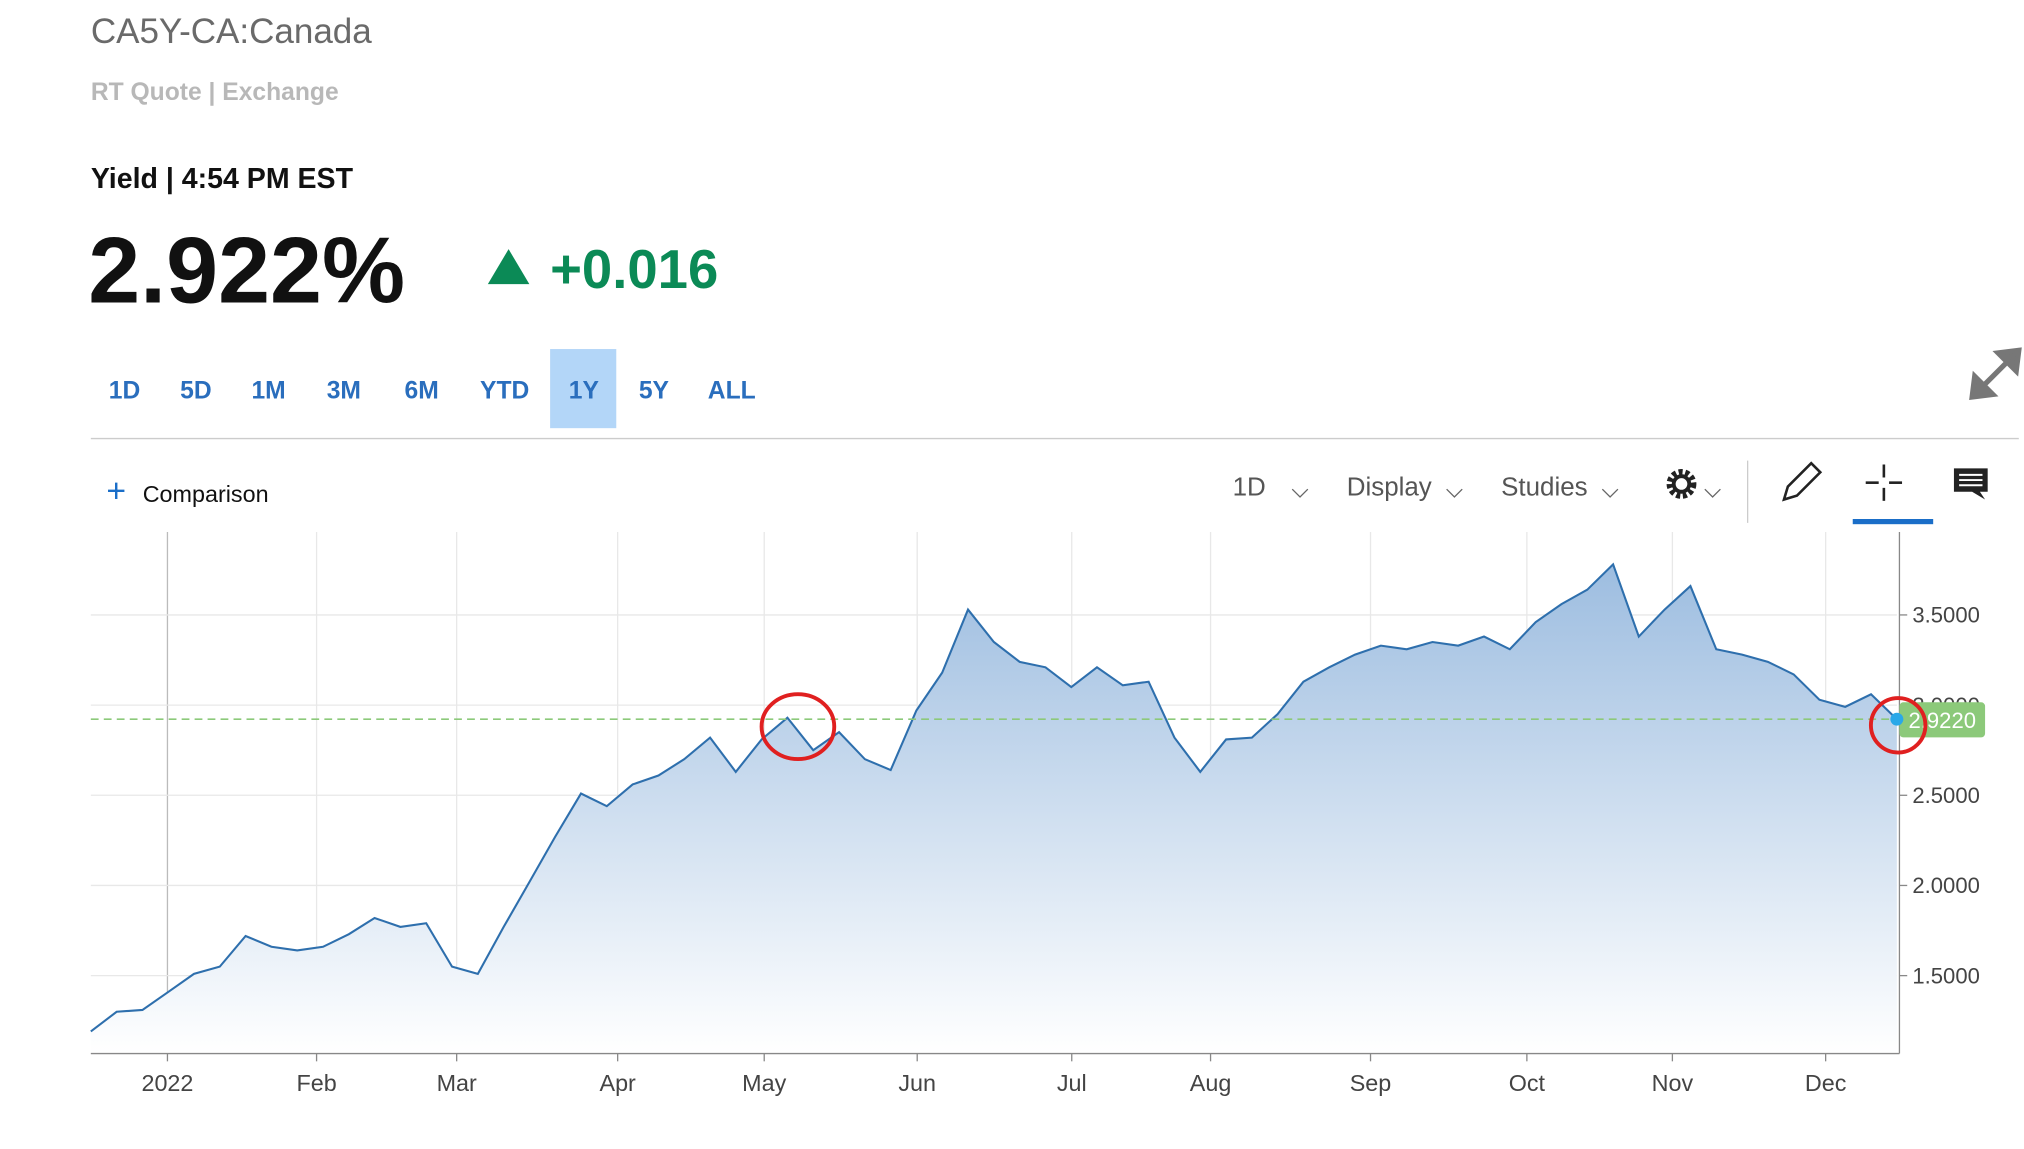 Image resolution: width=2024 pixels, height=1149 pixels. What do you see at coordinates (222, 179) in the screenshot?
I see `quote-label: Yield | 4:54 PM EST` at bounding box center [222, 179].